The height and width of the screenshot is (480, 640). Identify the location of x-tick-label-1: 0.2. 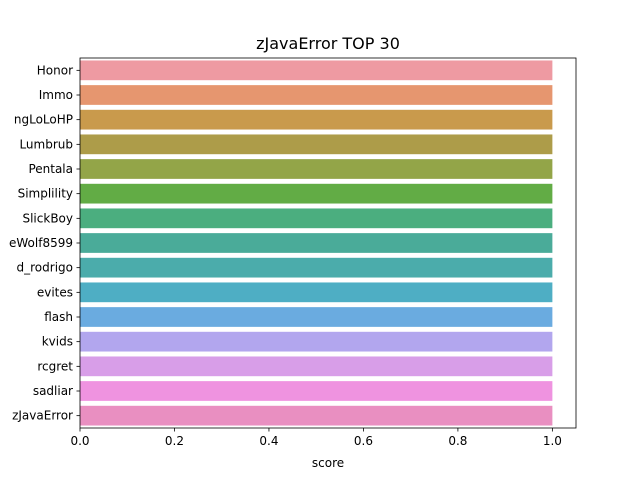
(174, 441).